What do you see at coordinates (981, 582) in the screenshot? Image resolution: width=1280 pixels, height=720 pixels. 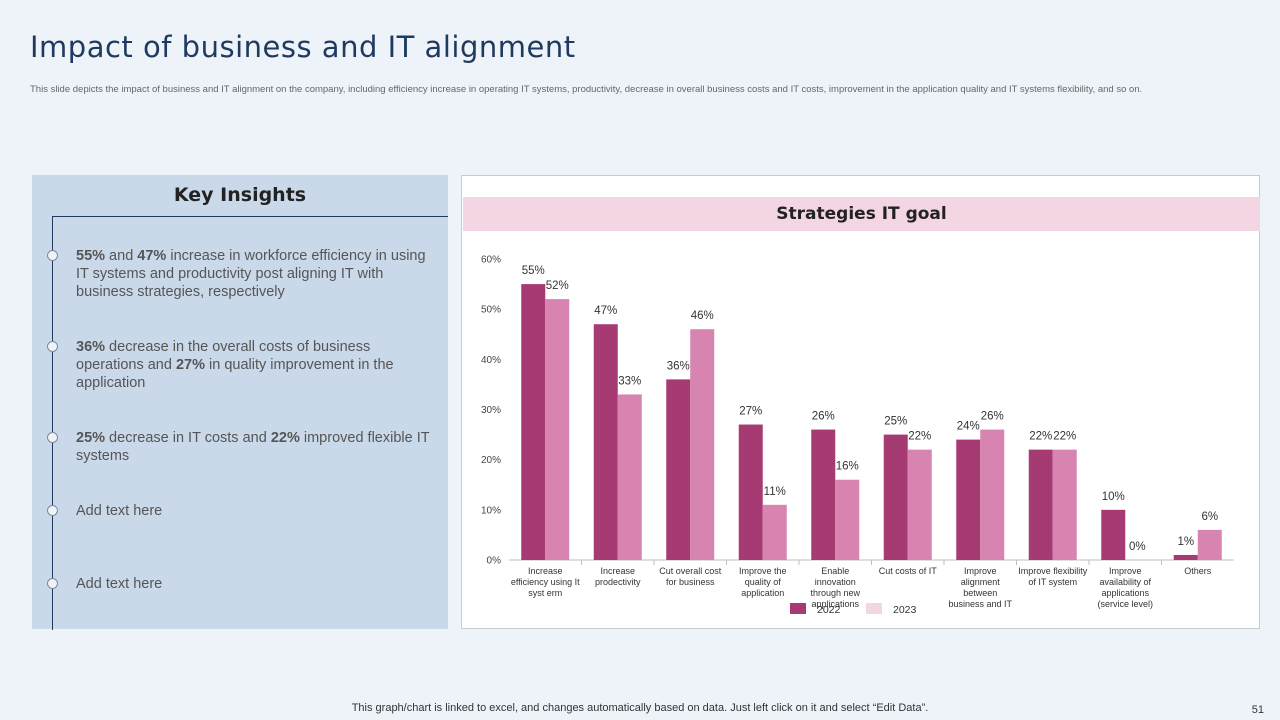 I see `x-tick-label: alignment` at bounding box center [981, 582].